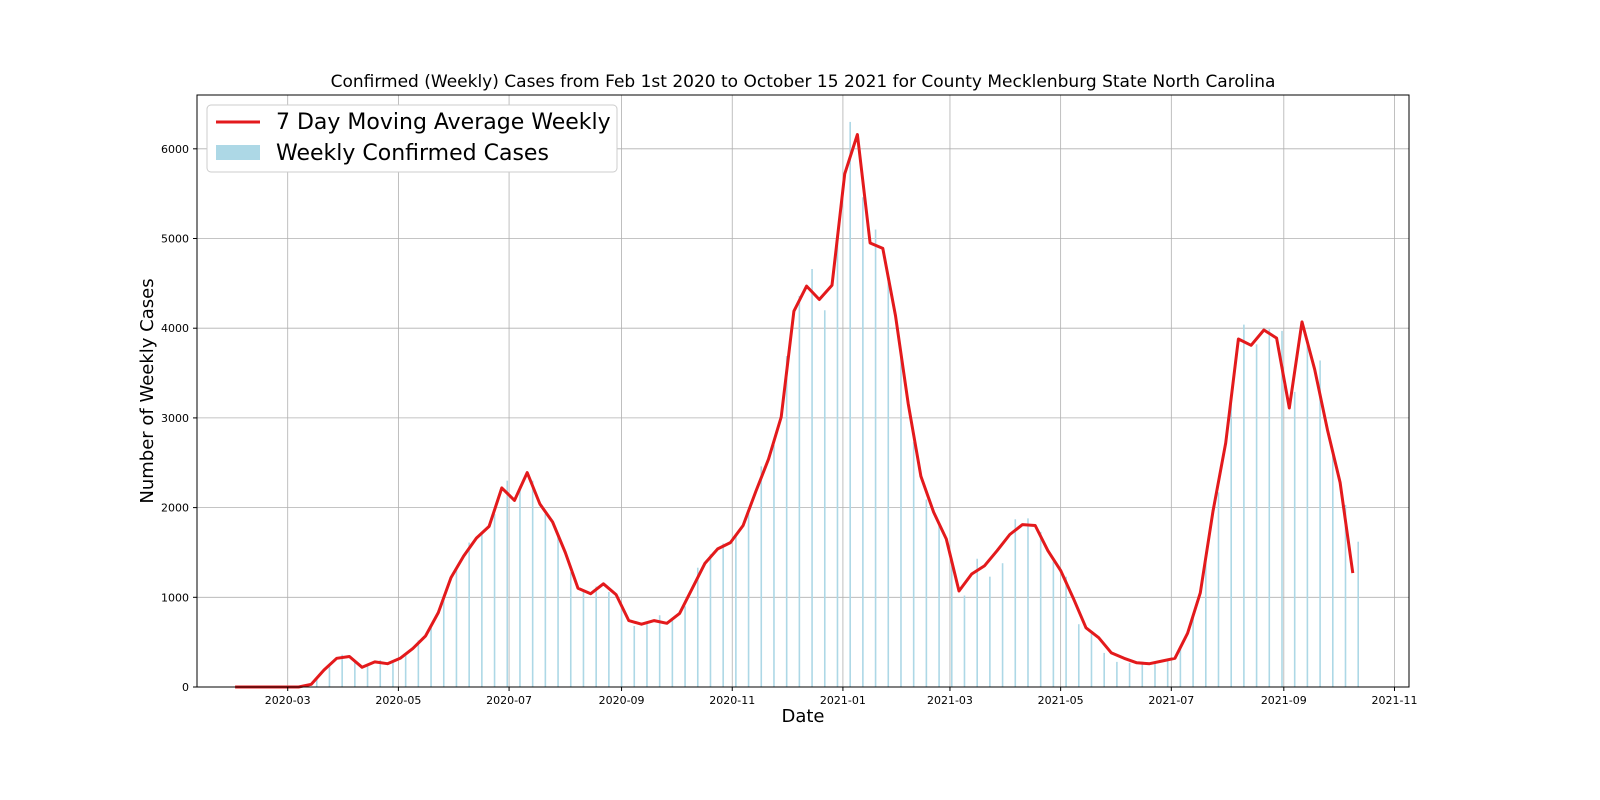  Describe the element at coordinates (622, 700) in the screenshot. I see `x-tick-label: 2020-09` at that location.